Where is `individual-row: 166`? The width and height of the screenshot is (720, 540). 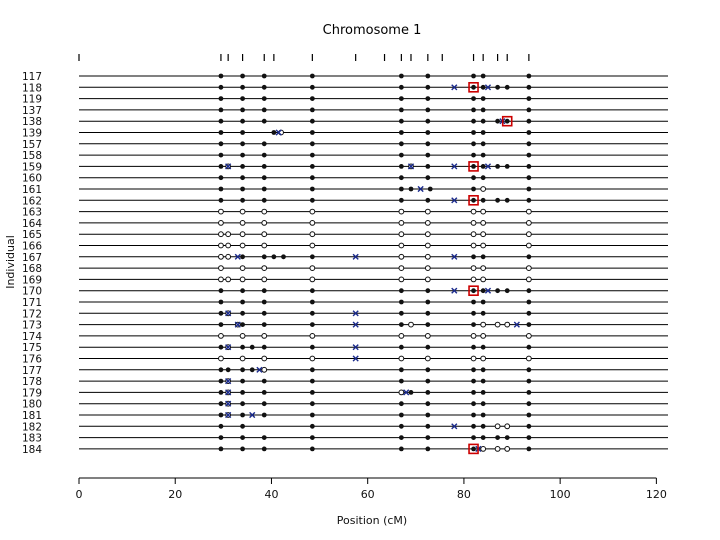
individual-row: 166 is located at coordinates (345, 247).